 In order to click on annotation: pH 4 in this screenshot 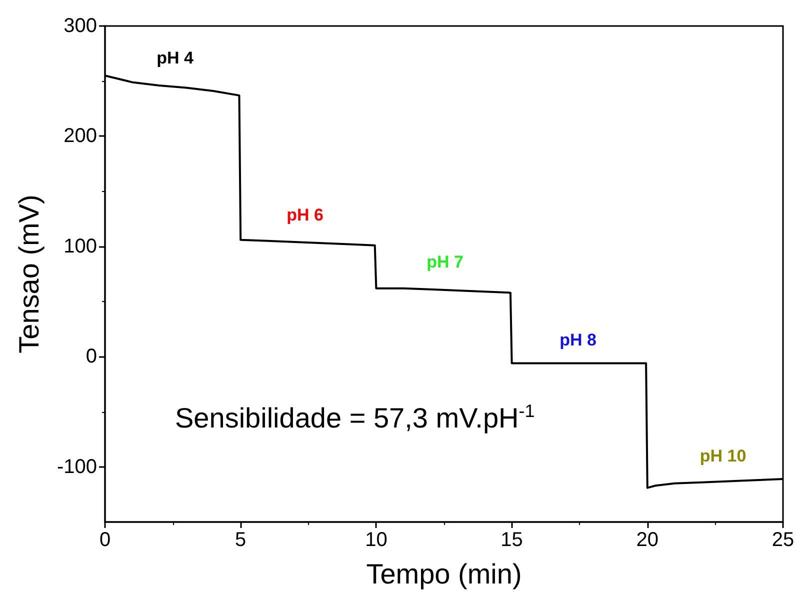, I will do `click(175, 58)`.